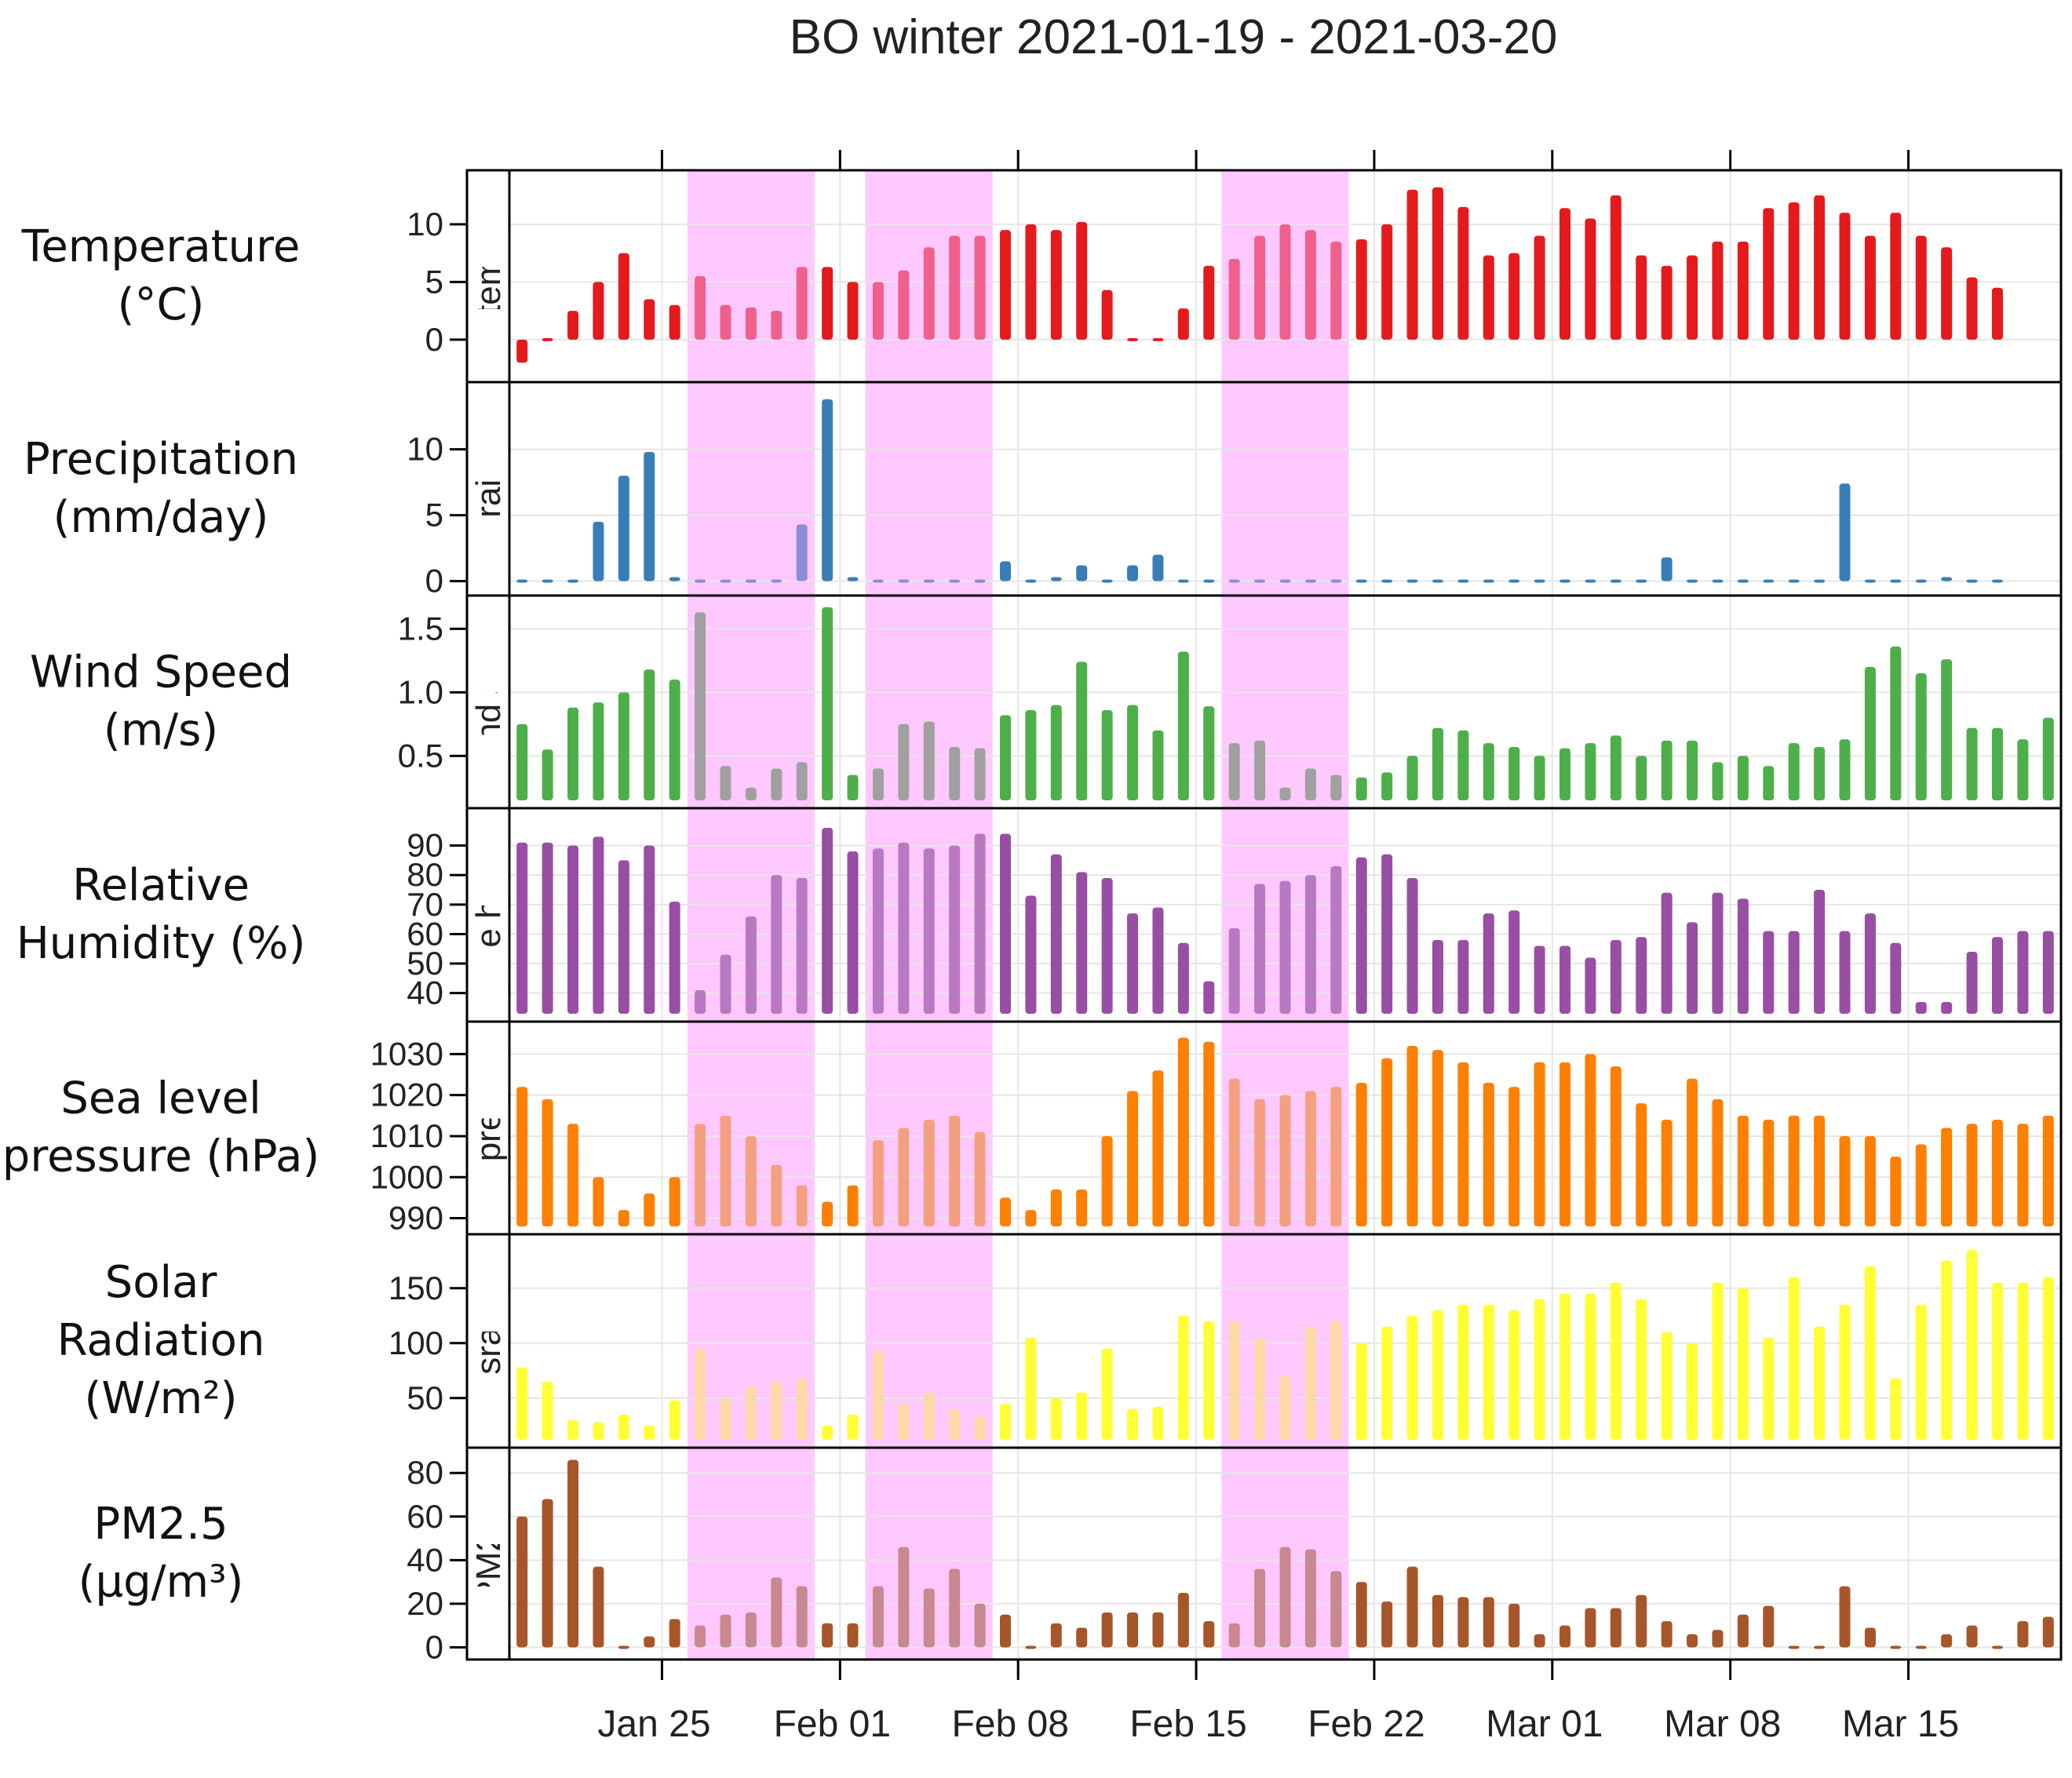  What do you see at coordinates (425, 1516) in the screenshot?
I see `y-tick-label: 60` at bounding box center [425, 1516].